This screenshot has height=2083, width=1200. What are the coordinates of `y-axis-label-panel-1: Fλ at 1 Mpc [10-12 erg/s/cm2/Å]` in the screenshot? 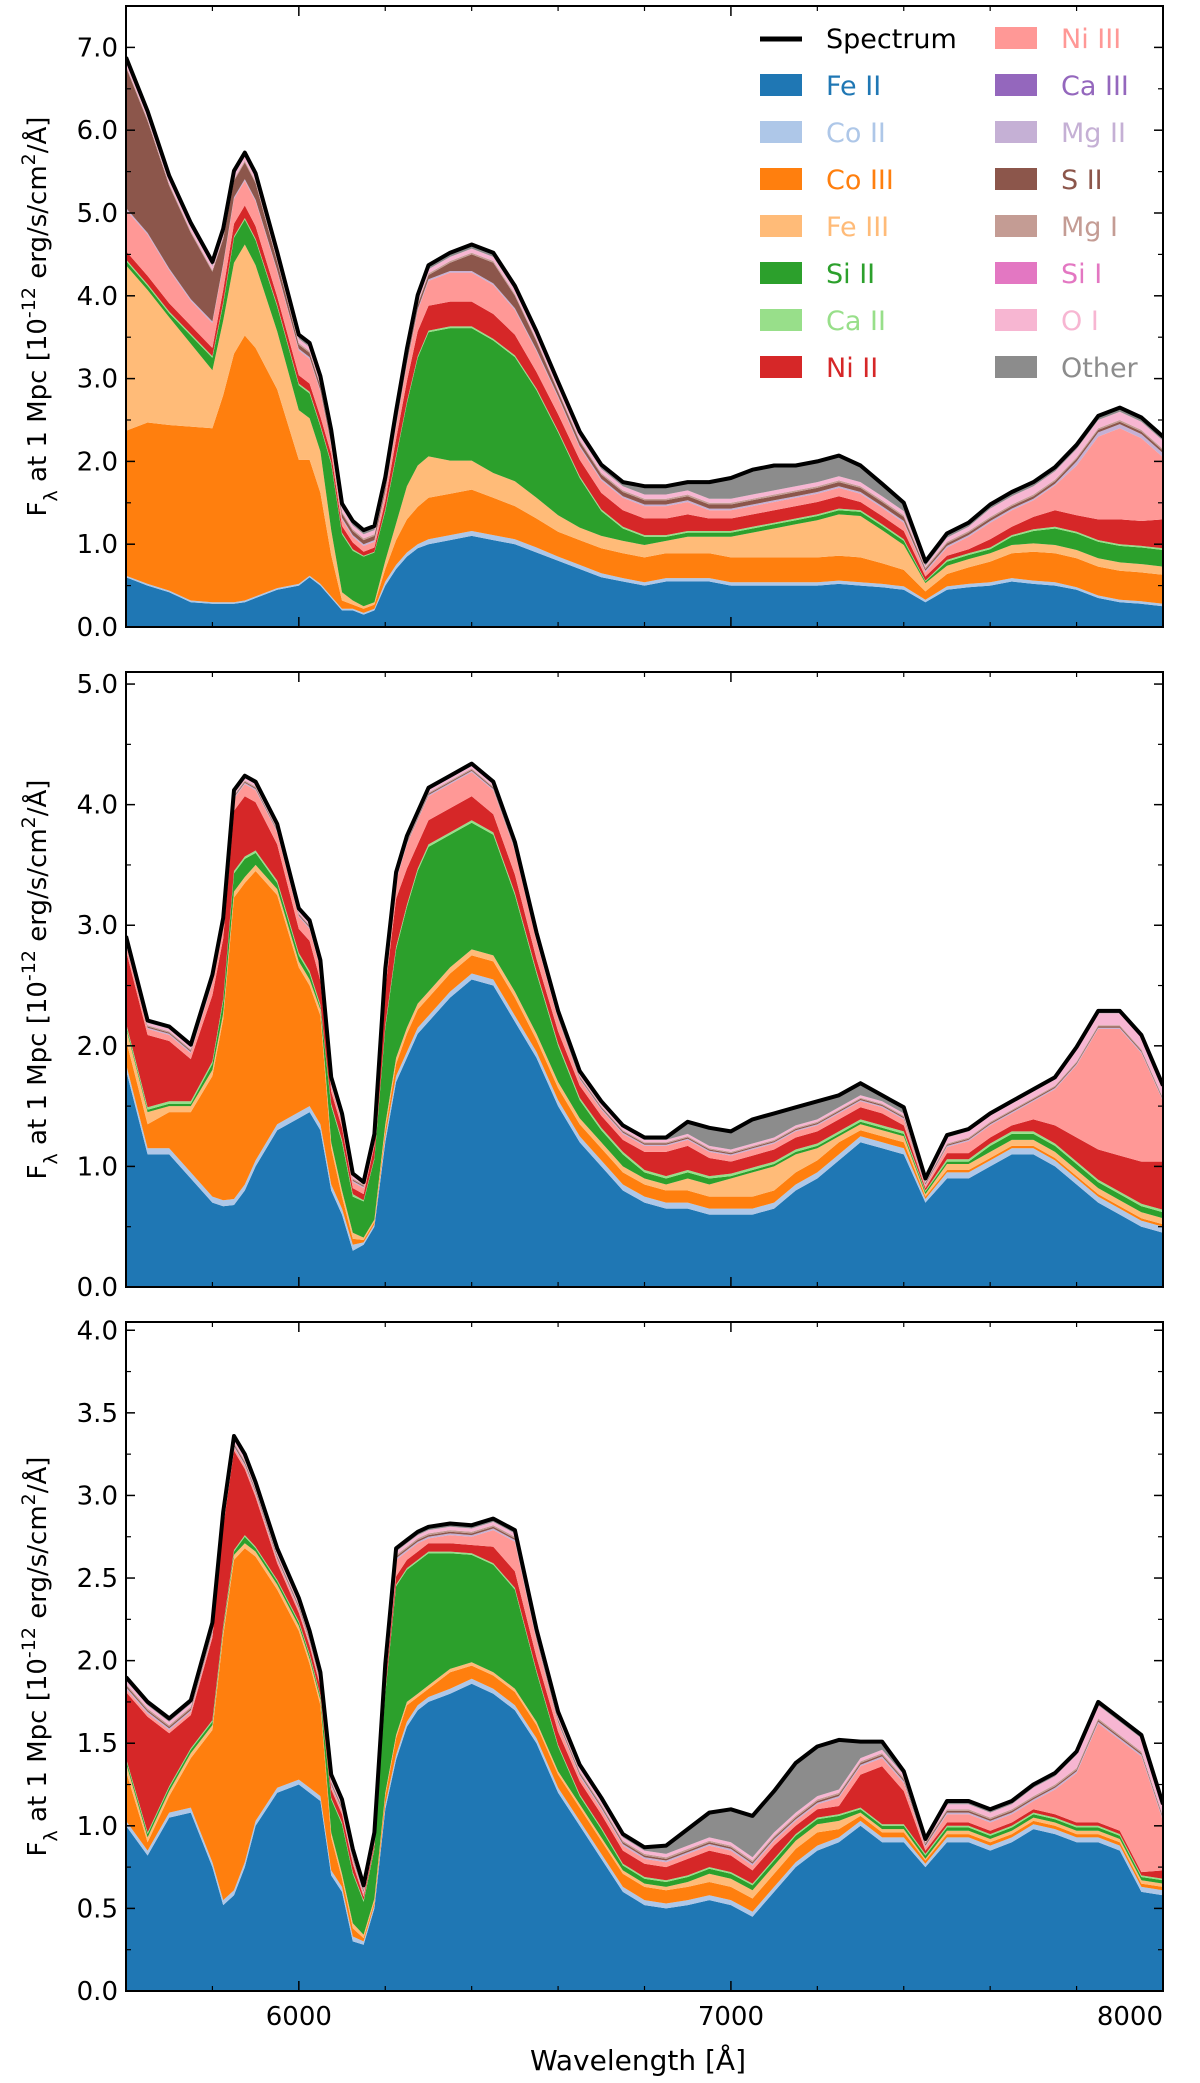 It's located at (40, 317).